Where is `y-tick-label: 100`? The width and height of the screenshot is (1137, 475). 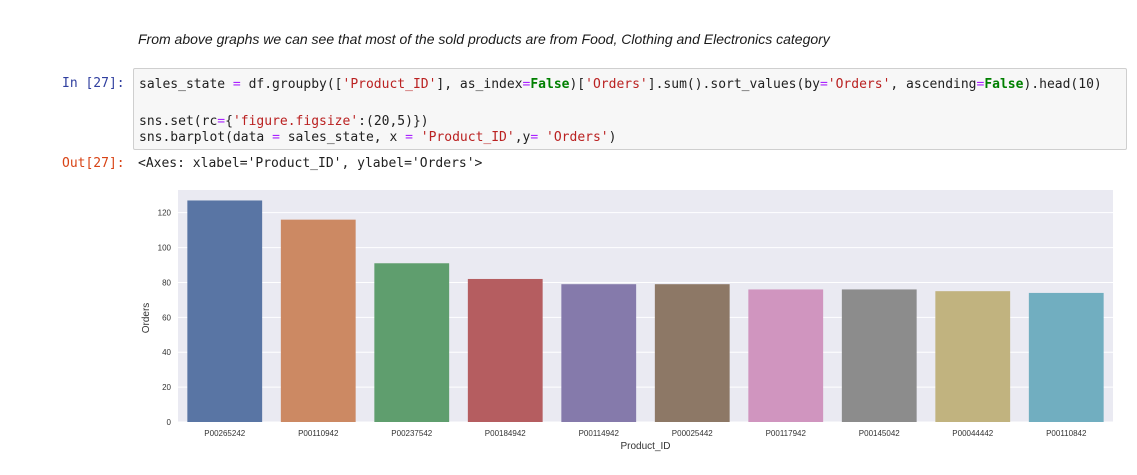 y-tick-label: 100 is located at coordinates (165, 248).